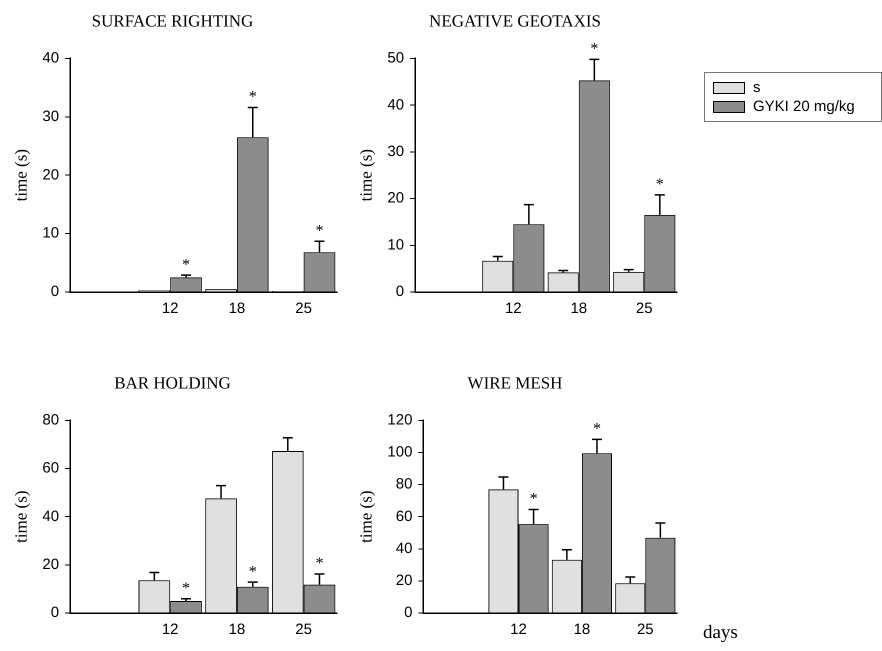 The image size is (882, 651). I want to click on y-tick-label: 50, so click(395, 58).